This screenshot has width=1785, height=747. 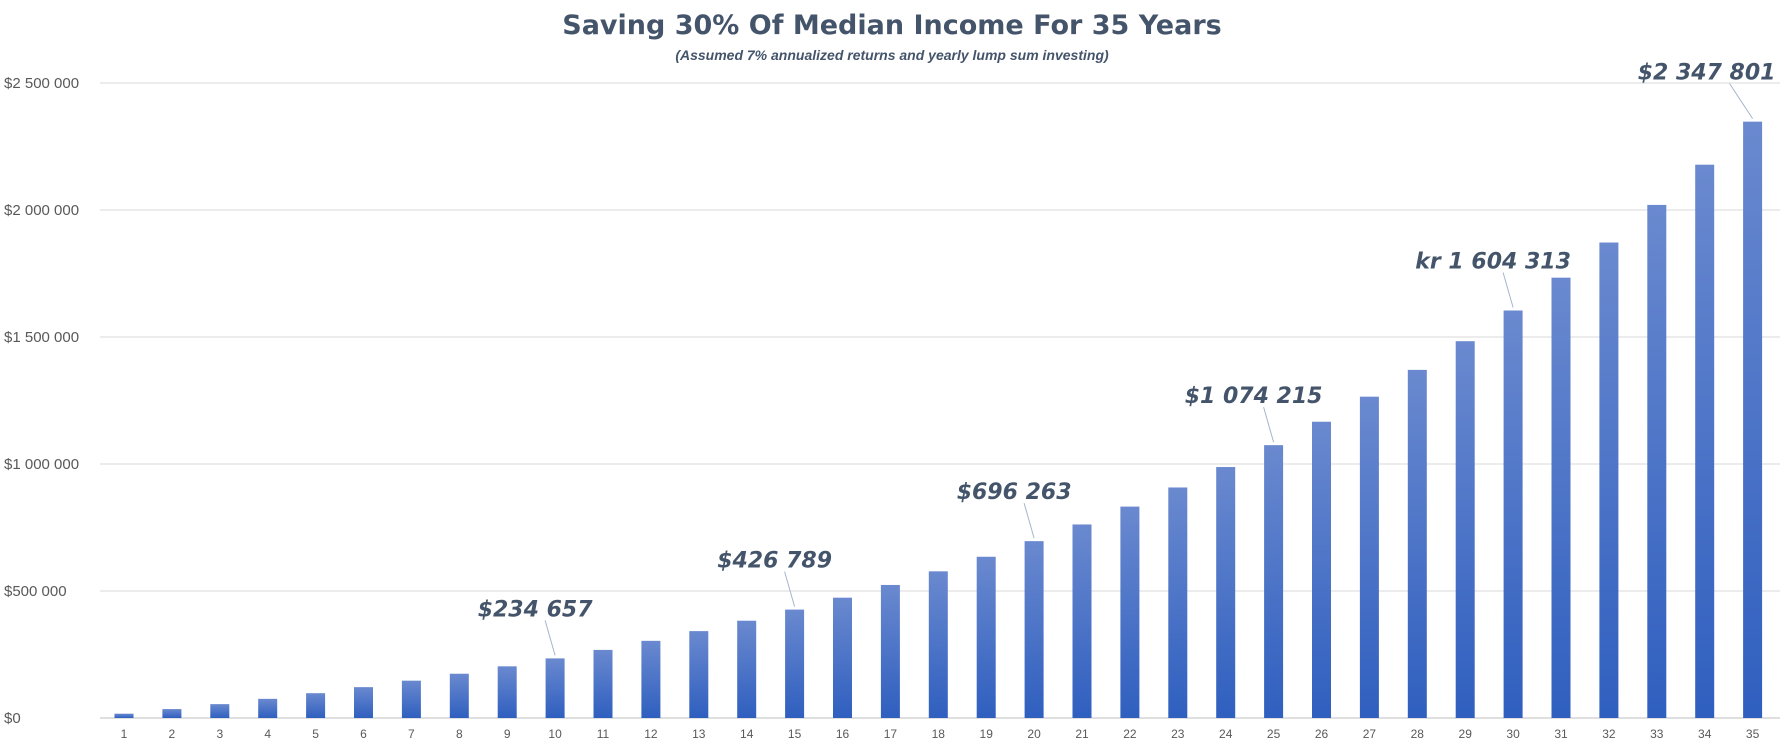 What do you see at coordinates (747, 734) in the screenshot?
I see `x-tick-label: 14` at bounding box center [747, 734].